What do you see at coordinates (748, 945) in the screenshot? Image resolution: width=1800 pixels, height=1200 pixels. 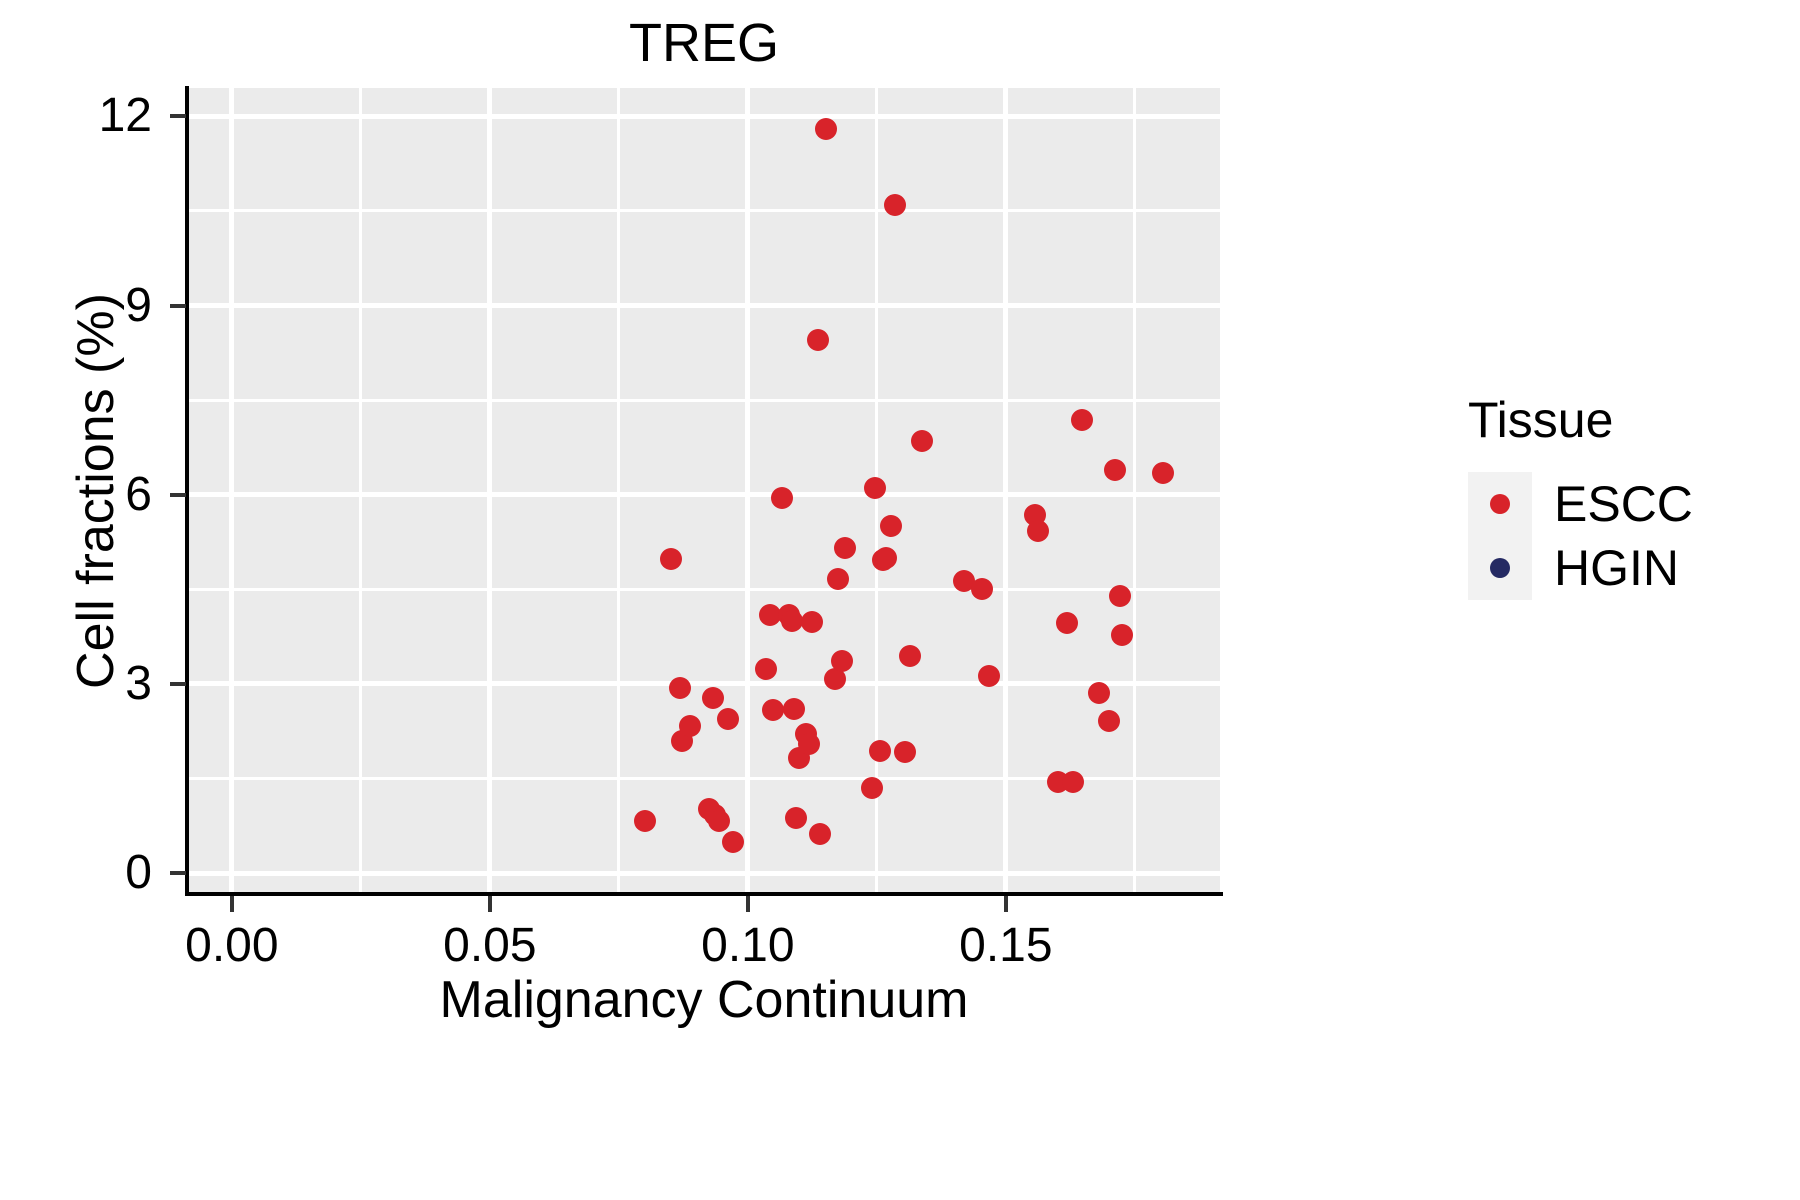 I see `x-tick-label: 0.10` at bounding box center [748, 945].